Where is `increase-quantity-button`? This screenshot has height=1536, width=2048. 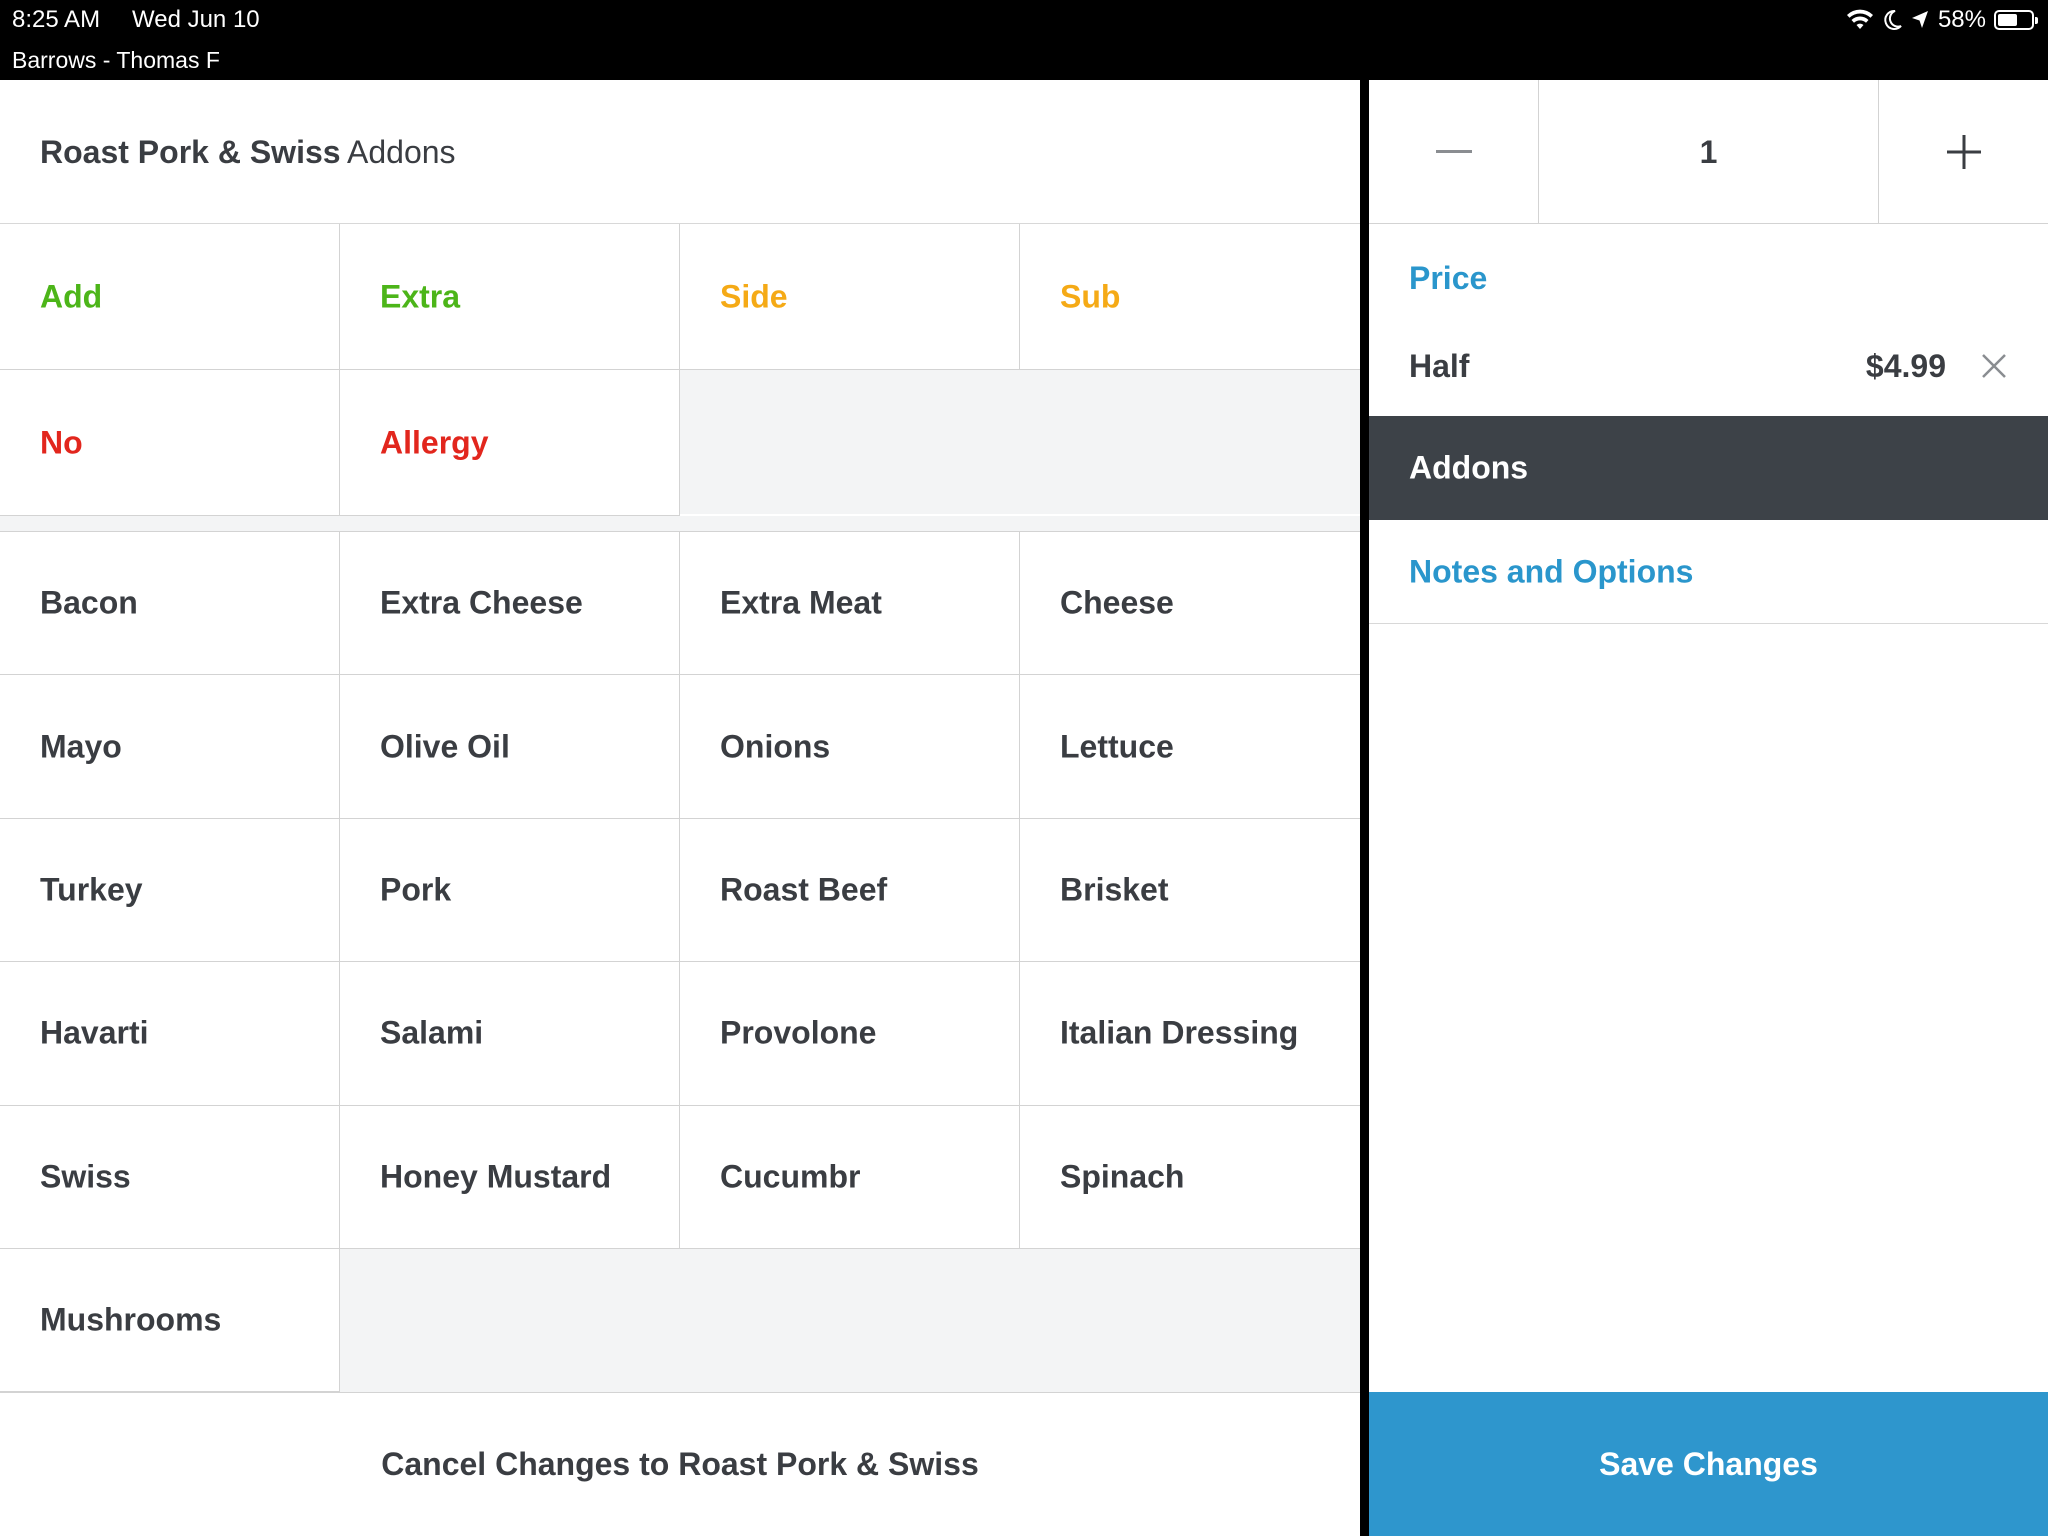
increase-quantity-button is located at coordinates (1963, 152).